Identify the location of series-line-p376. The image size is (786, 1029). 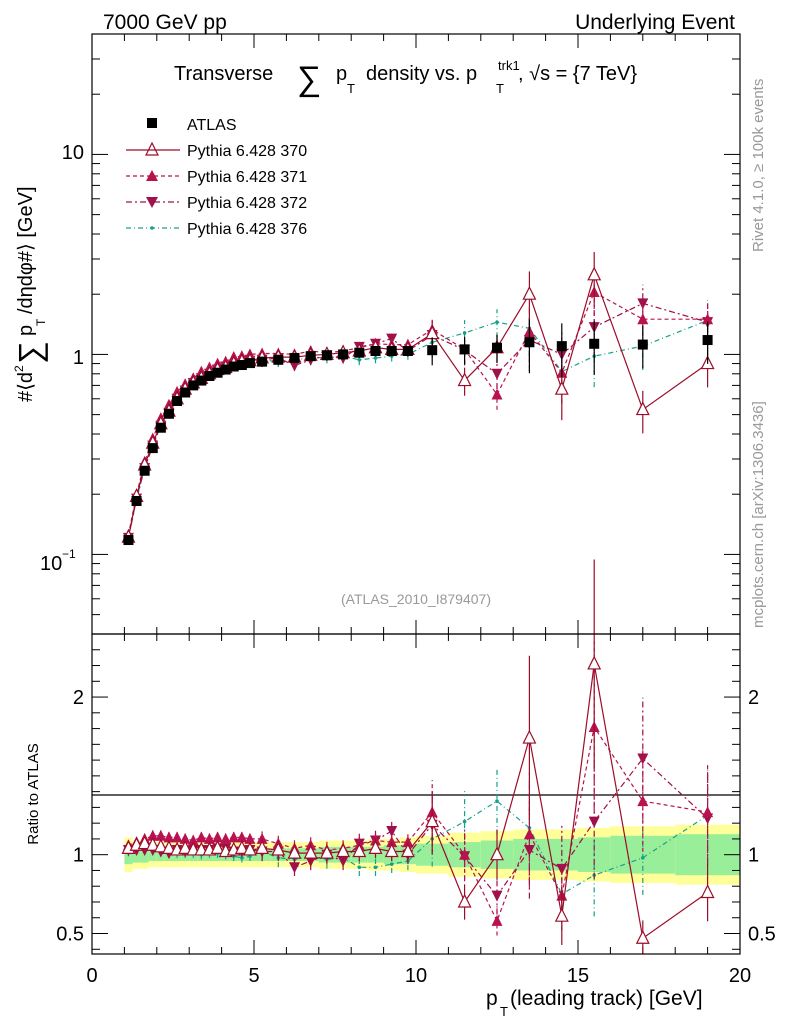
(418, 847).